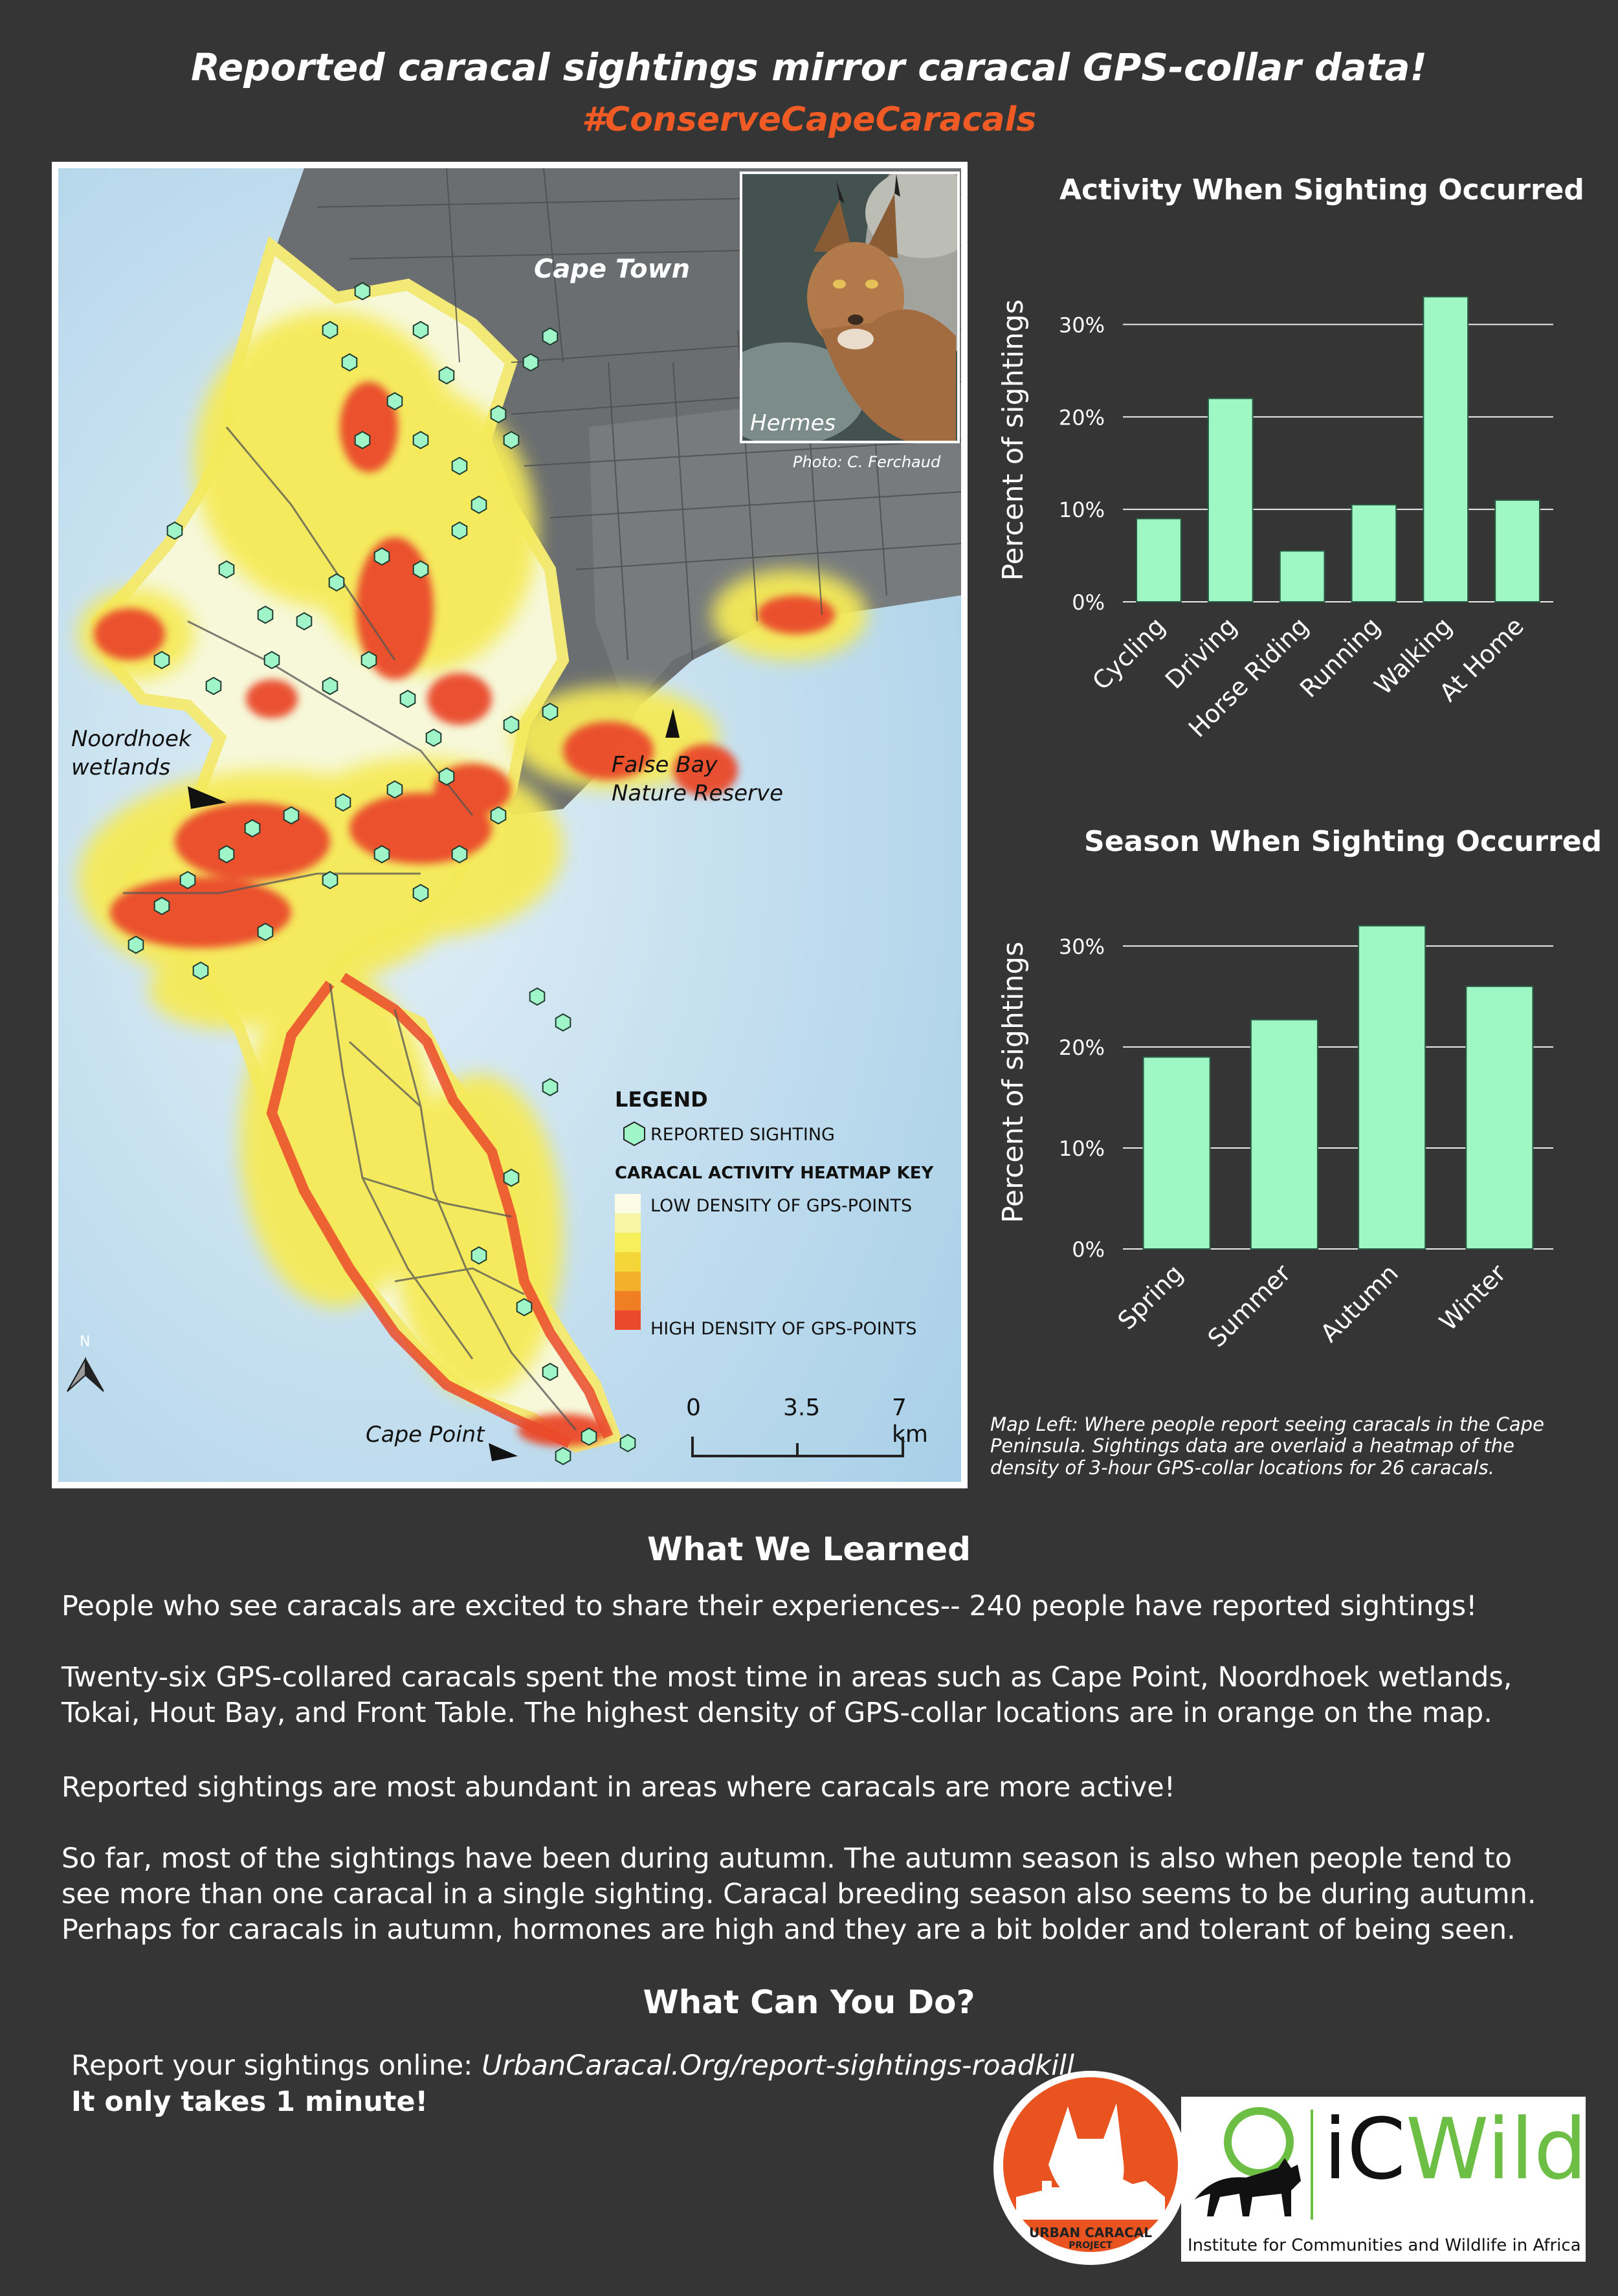 The width and height of the screenshot is (1618, 2296). What do you see at coordinates (1312, 2165) in the screenshot?
I see `icwild-divider` at bounding box center [1312, 2165].